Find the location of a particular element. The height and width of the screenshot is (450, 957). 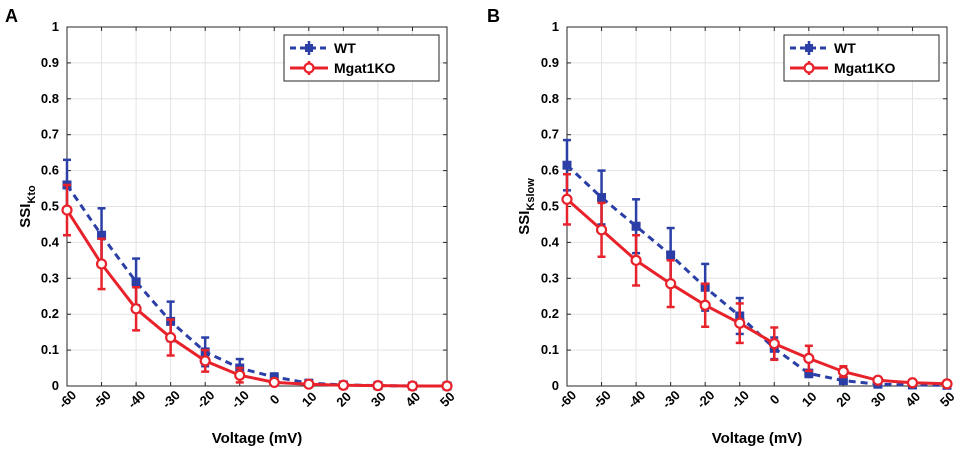

y-axis-label: SSIKslow is located at coordinates (526, 206).